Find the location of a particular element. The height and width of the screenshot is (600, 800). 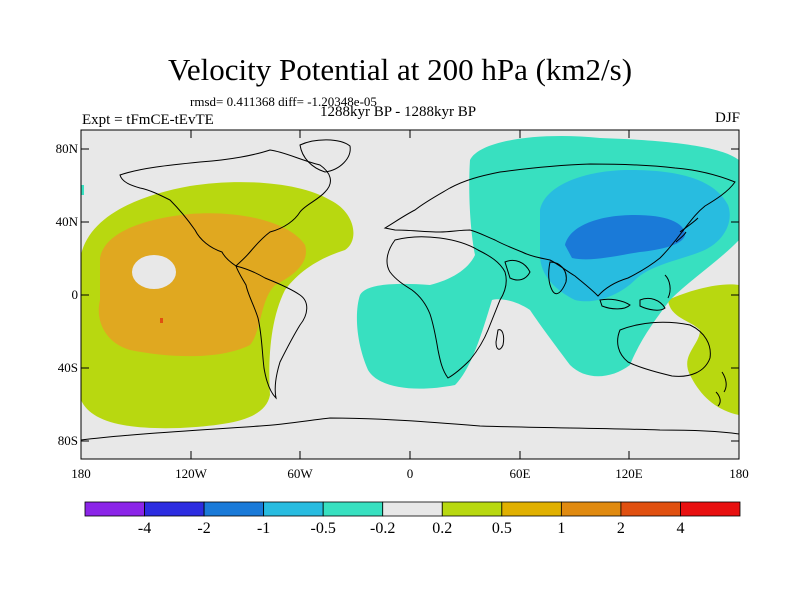

colorbar-label: 4 is located at coordinates (680, 528).